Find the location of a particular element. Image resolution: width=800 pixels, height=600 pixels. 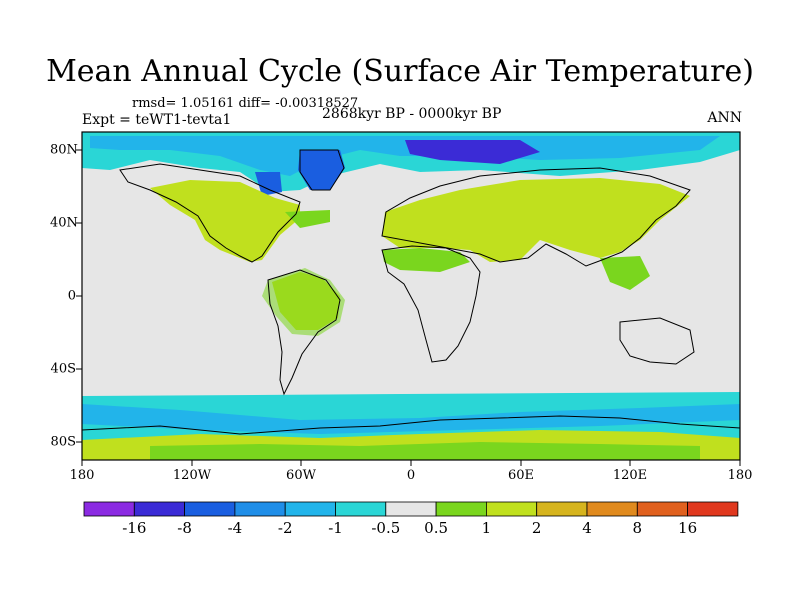

colorbar-label: -0.5 is located at coordinates (386, 528).